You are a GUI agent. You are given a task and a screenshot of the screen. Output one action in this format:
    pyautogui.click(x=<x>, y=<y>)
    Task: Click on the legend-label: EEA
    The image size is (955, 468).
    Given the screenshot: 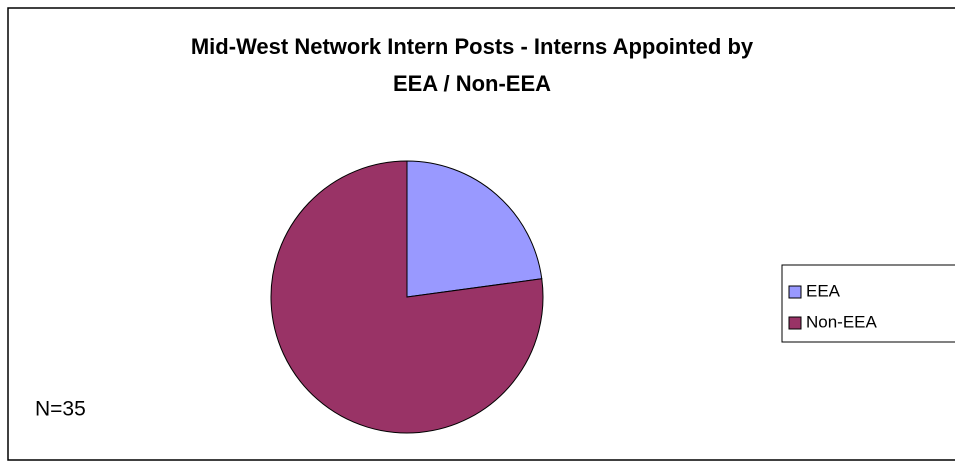 What is the action you would take?
    pyautogui.click(x=823, y=290)
    